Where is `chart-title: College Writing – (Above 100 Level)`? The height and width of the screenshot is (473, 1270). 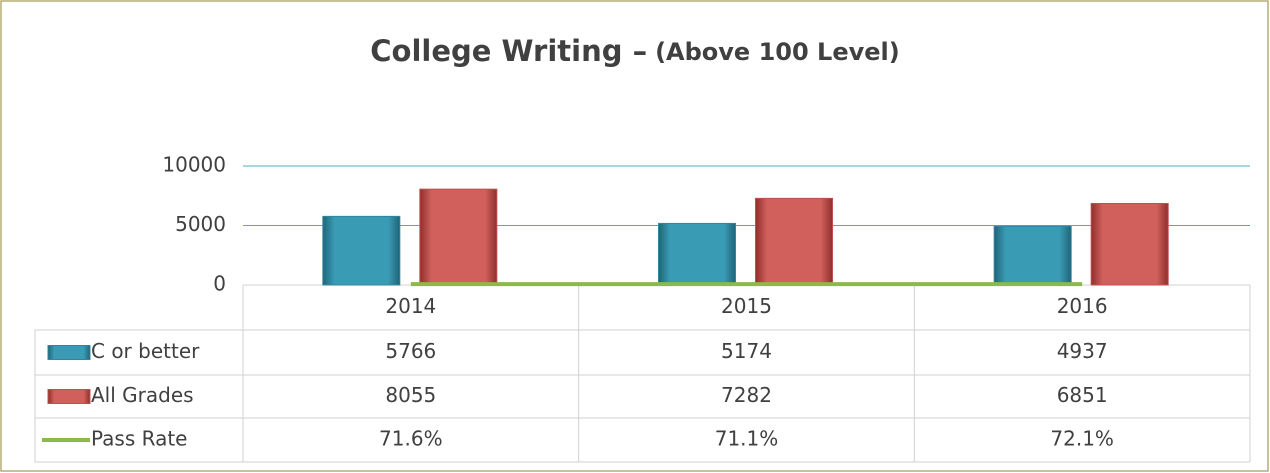 chart-title: College Writing – (Above 100 Level) is located at coordinates (634, 51).